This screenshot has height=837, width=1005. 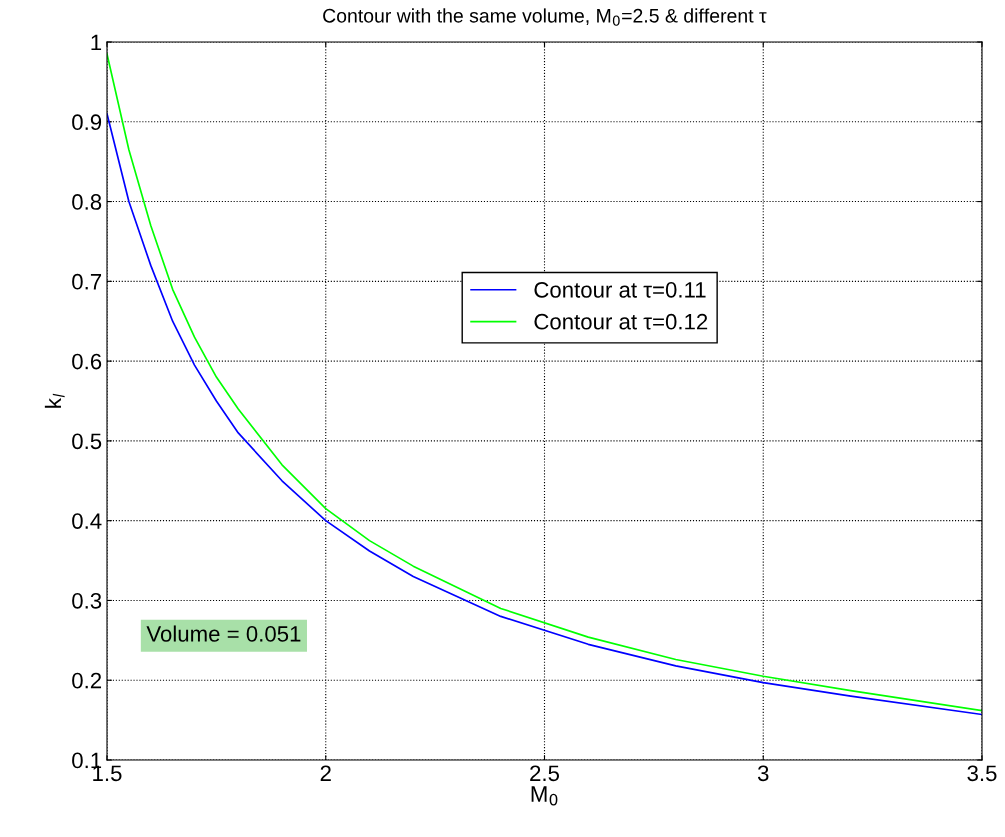 What do you see at coordinates (87, 521) in the screenshot?
I see `y-tick-label: 0.4` at bounding box center [87, 521].